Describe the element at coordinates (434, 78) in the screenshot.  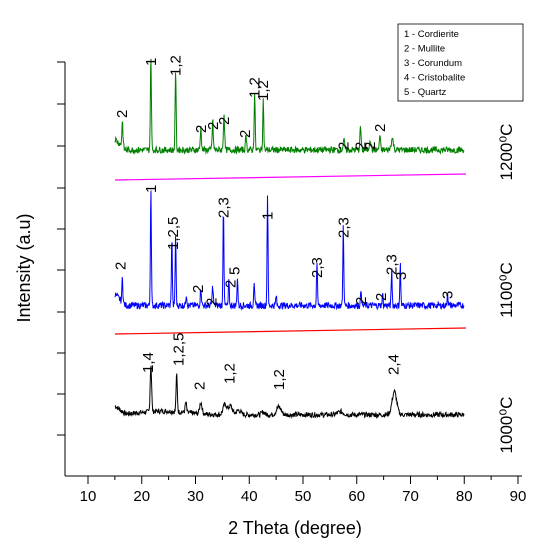
I see `legend-entry: 4 - Cristobalite` at that location.